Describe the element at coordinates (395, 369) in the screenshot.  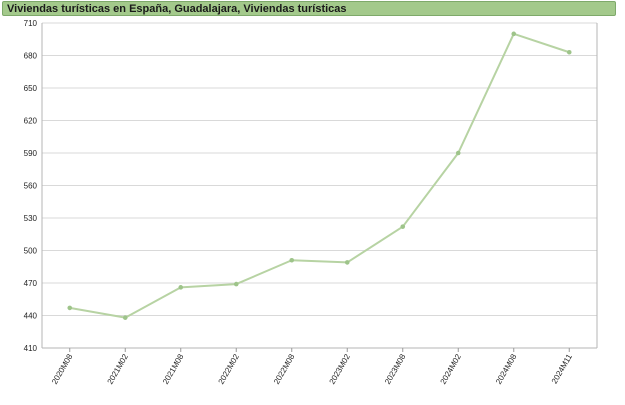
I see `x-tick-label: 2023M08` at that location.